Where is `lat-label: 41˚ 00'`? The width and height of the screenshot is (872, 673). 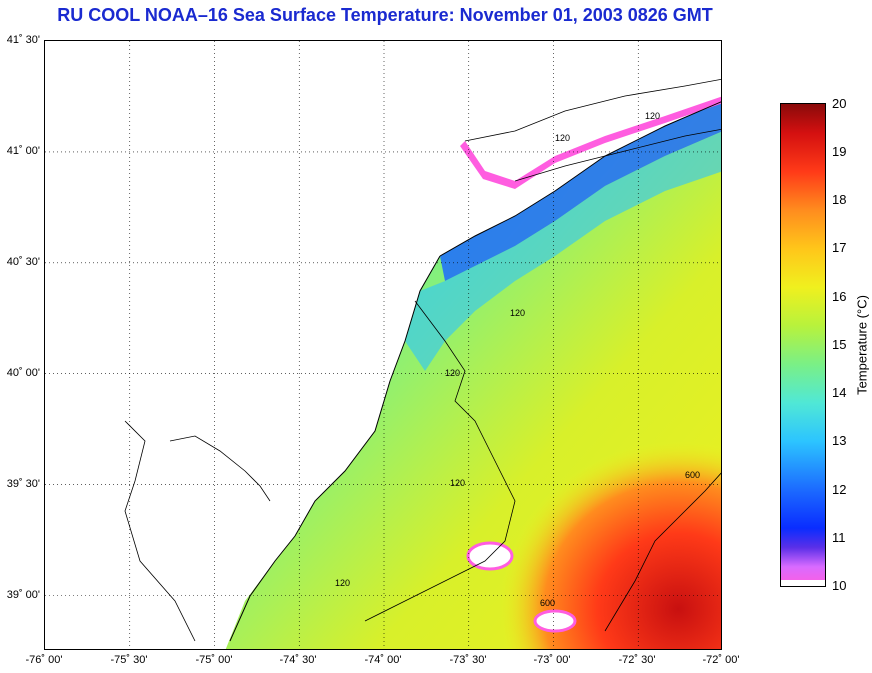 lat-label: 41˚ 00' is located at coordinates (23, 151).